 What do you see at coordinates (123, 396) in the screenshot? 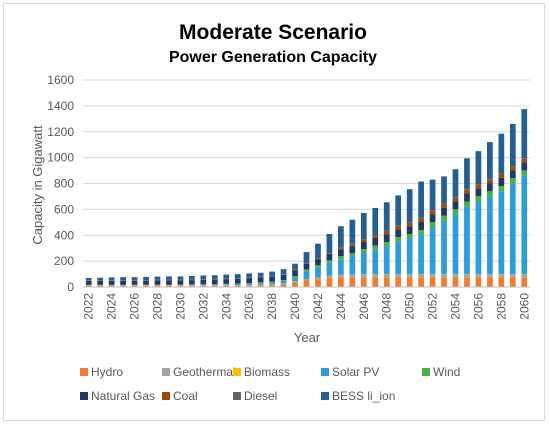
I see `legend-label: Natural Gas` at bounding box center [123, 396].